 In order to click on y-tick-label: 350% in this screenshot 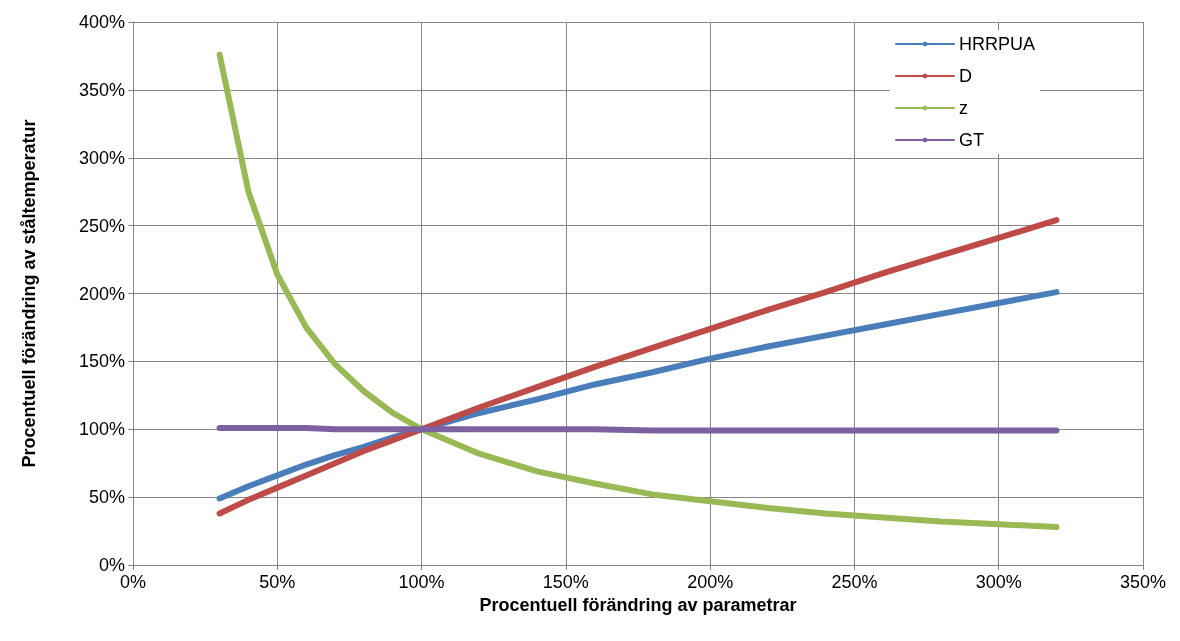, I will do `click(101, 89)`.